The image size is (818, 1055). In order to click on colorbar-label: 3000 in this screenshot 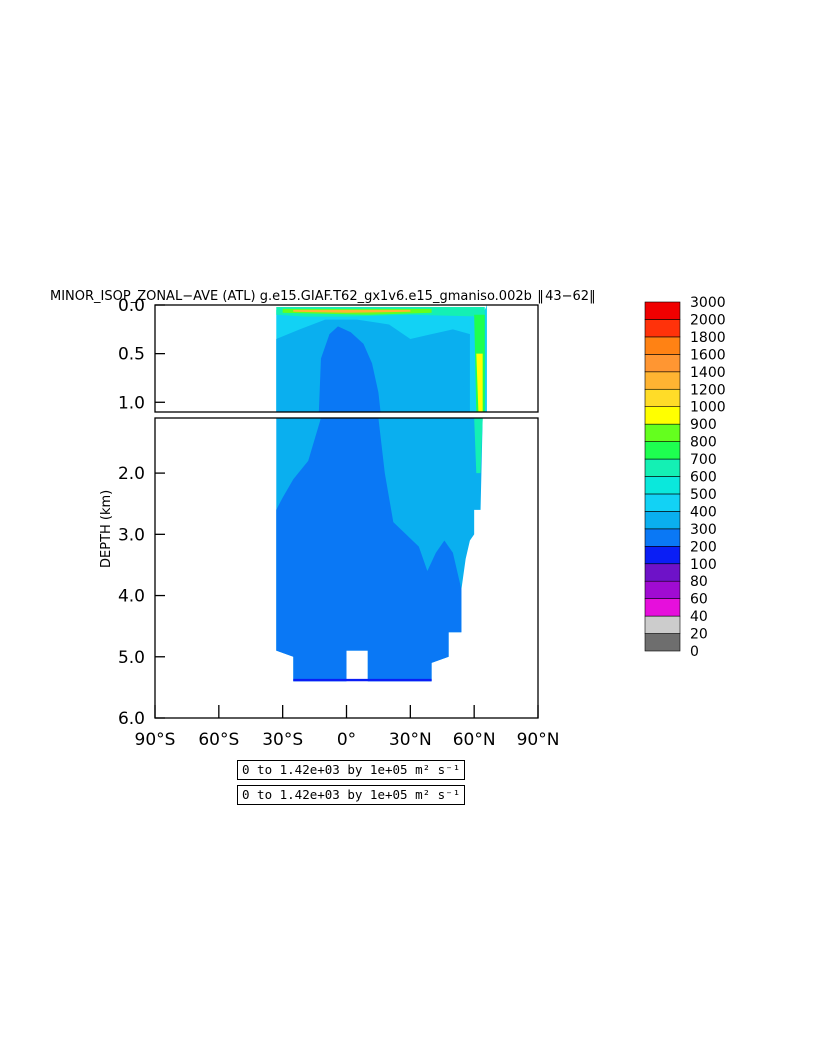, I will do `click(708, 303)`.